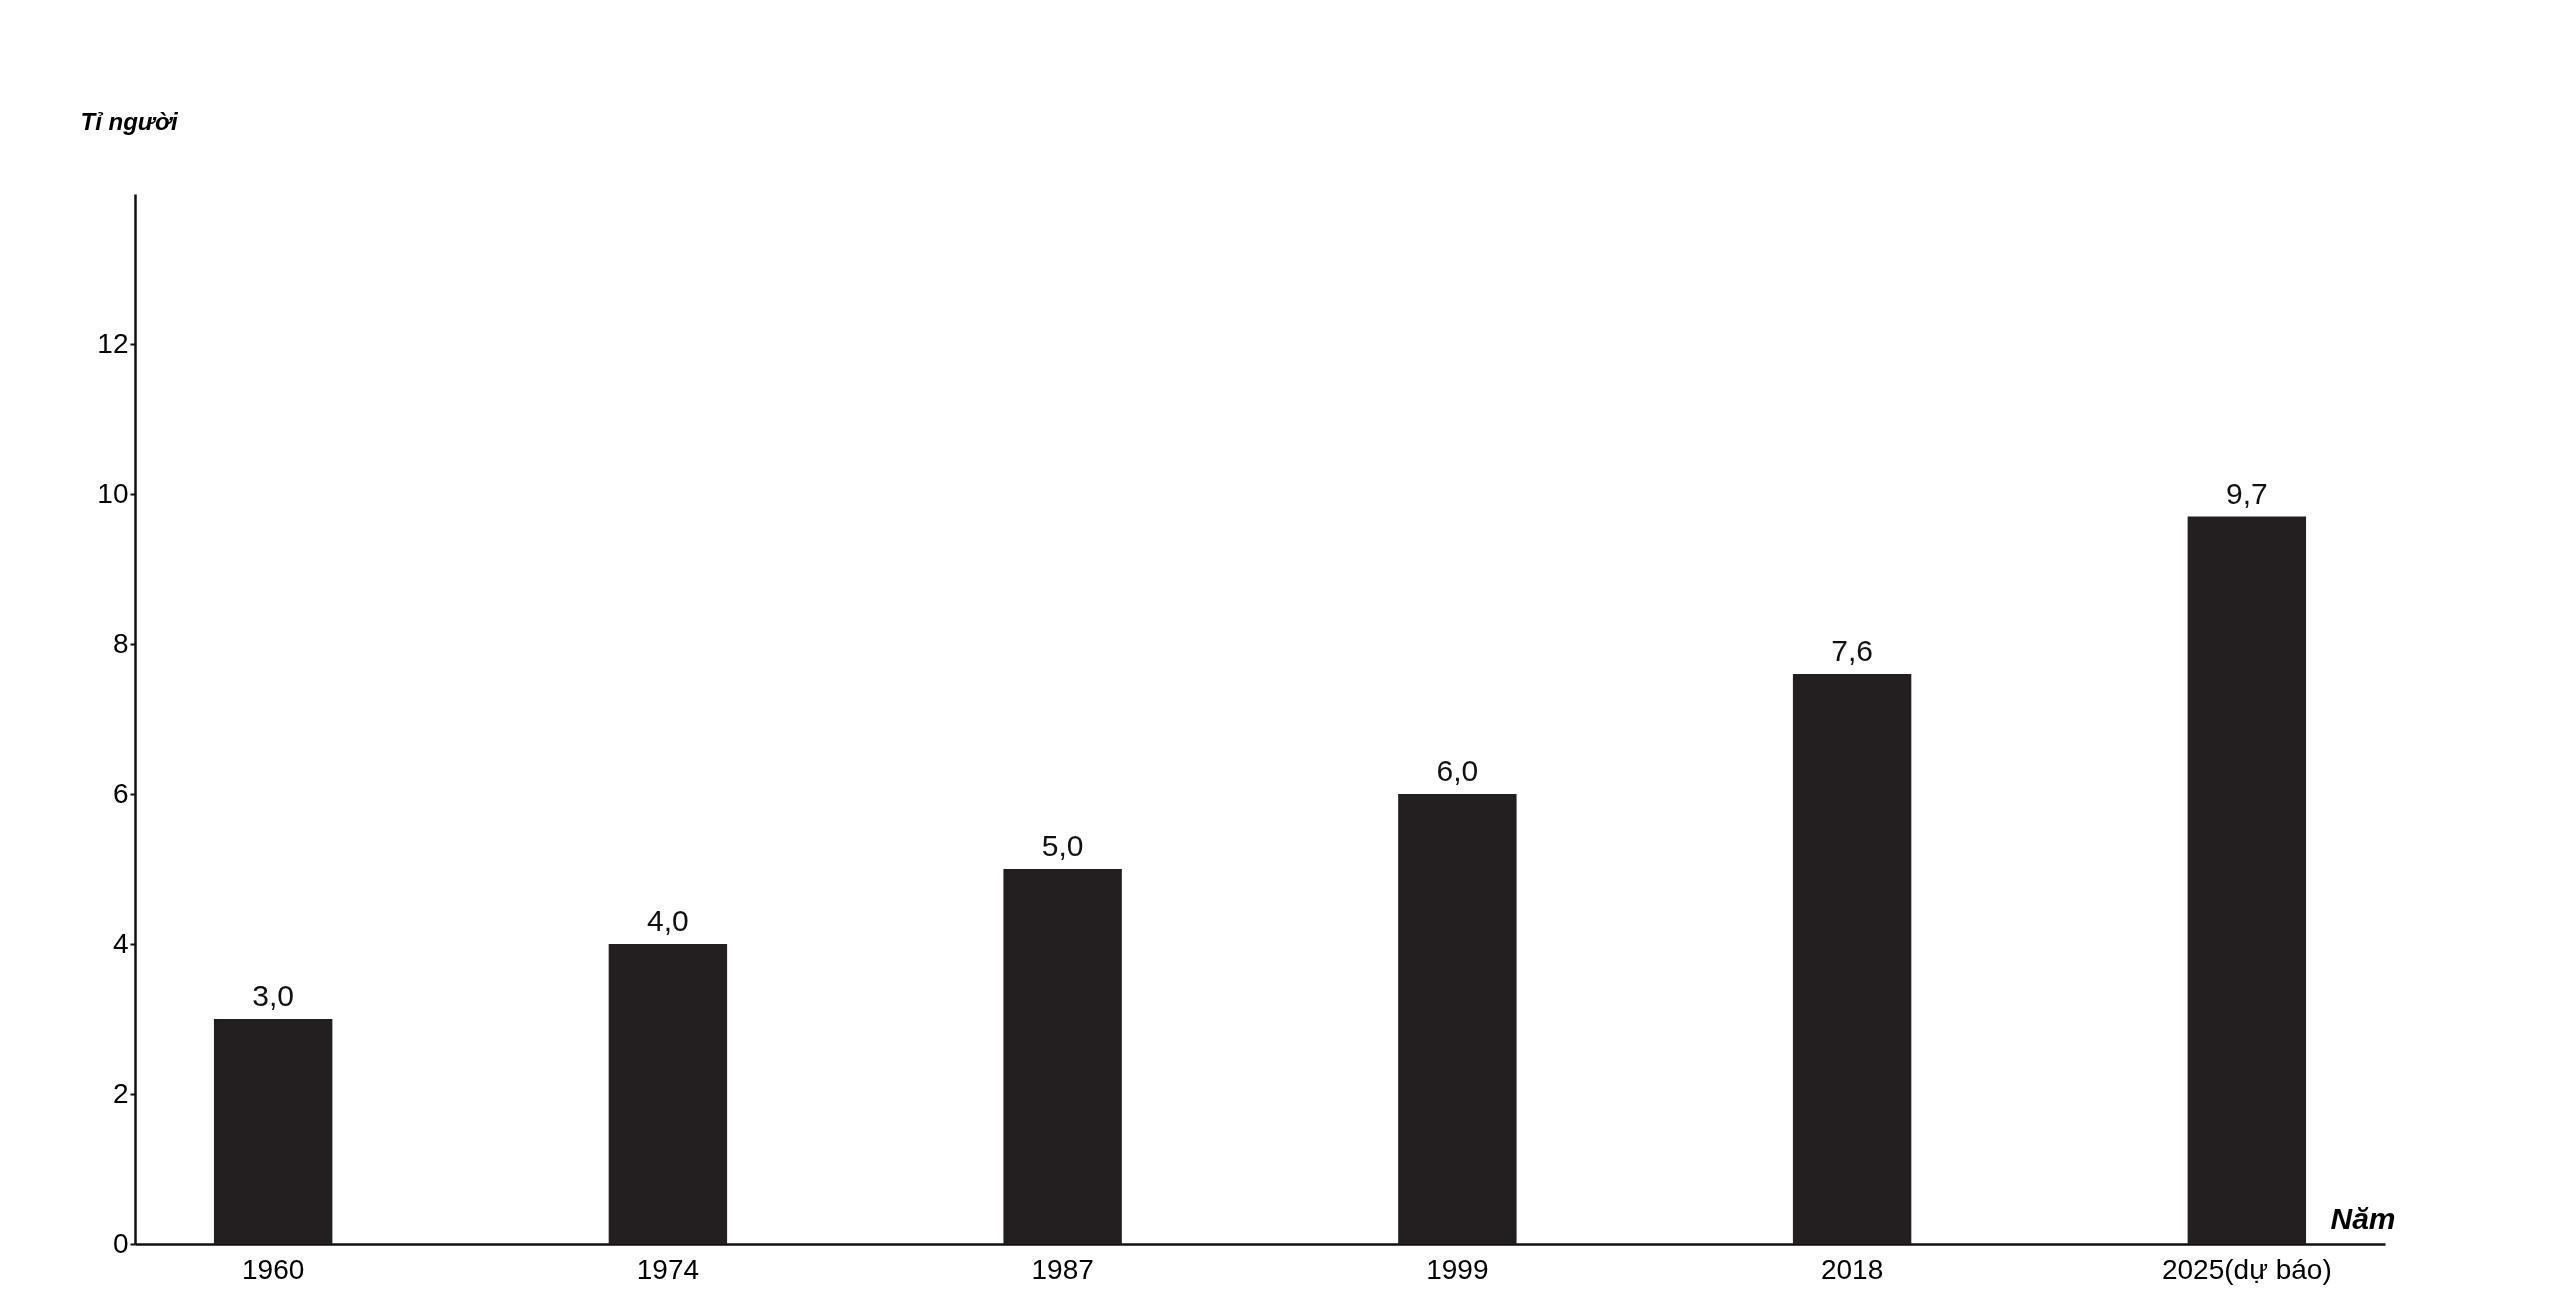 Image resolution: width=2560 pixels, height=1316 pixels. I want to click on x-tick-label: 1987, so click(1062, 1269).